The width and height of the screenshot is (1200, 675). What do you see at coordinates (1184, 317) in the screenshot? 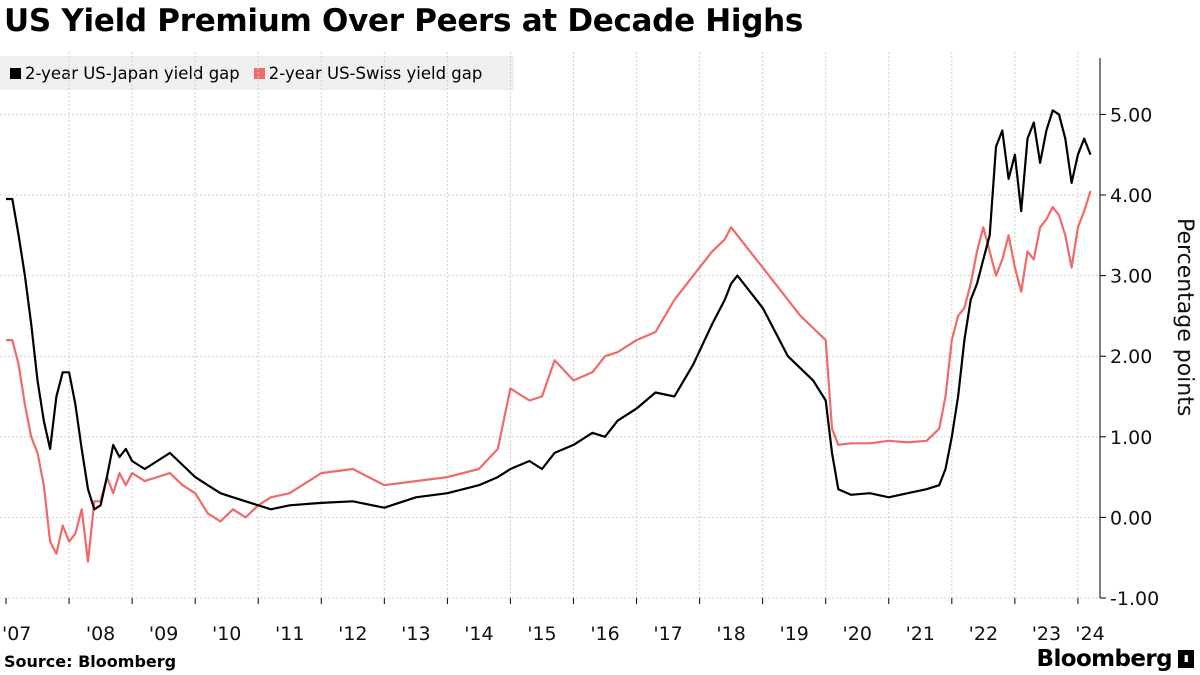
I see `y-axis-label: Percentage points` at bounding box center [1184, 317].